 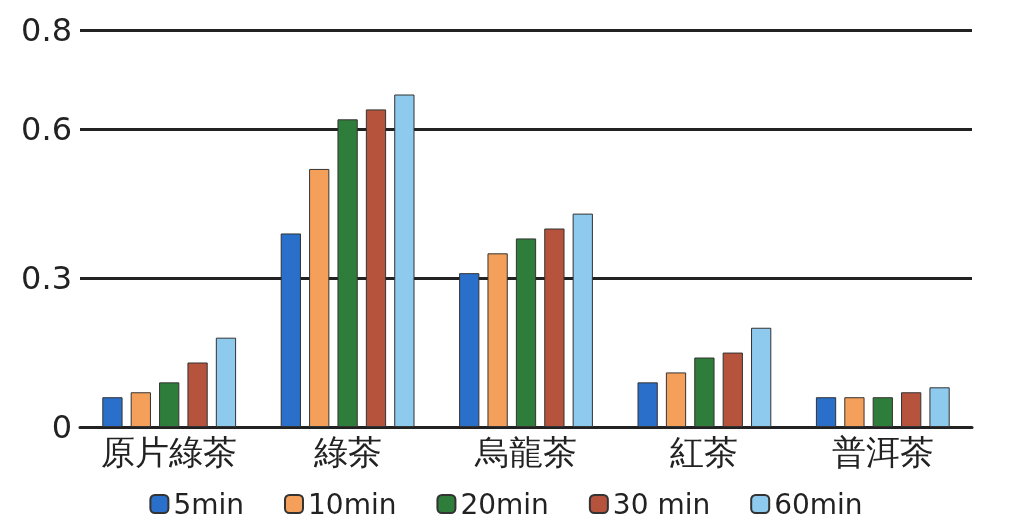 What do you see at coordinates (818, 504) in the screenshot?
I see `legend-label: 60min` at bounding box center [818, 504].